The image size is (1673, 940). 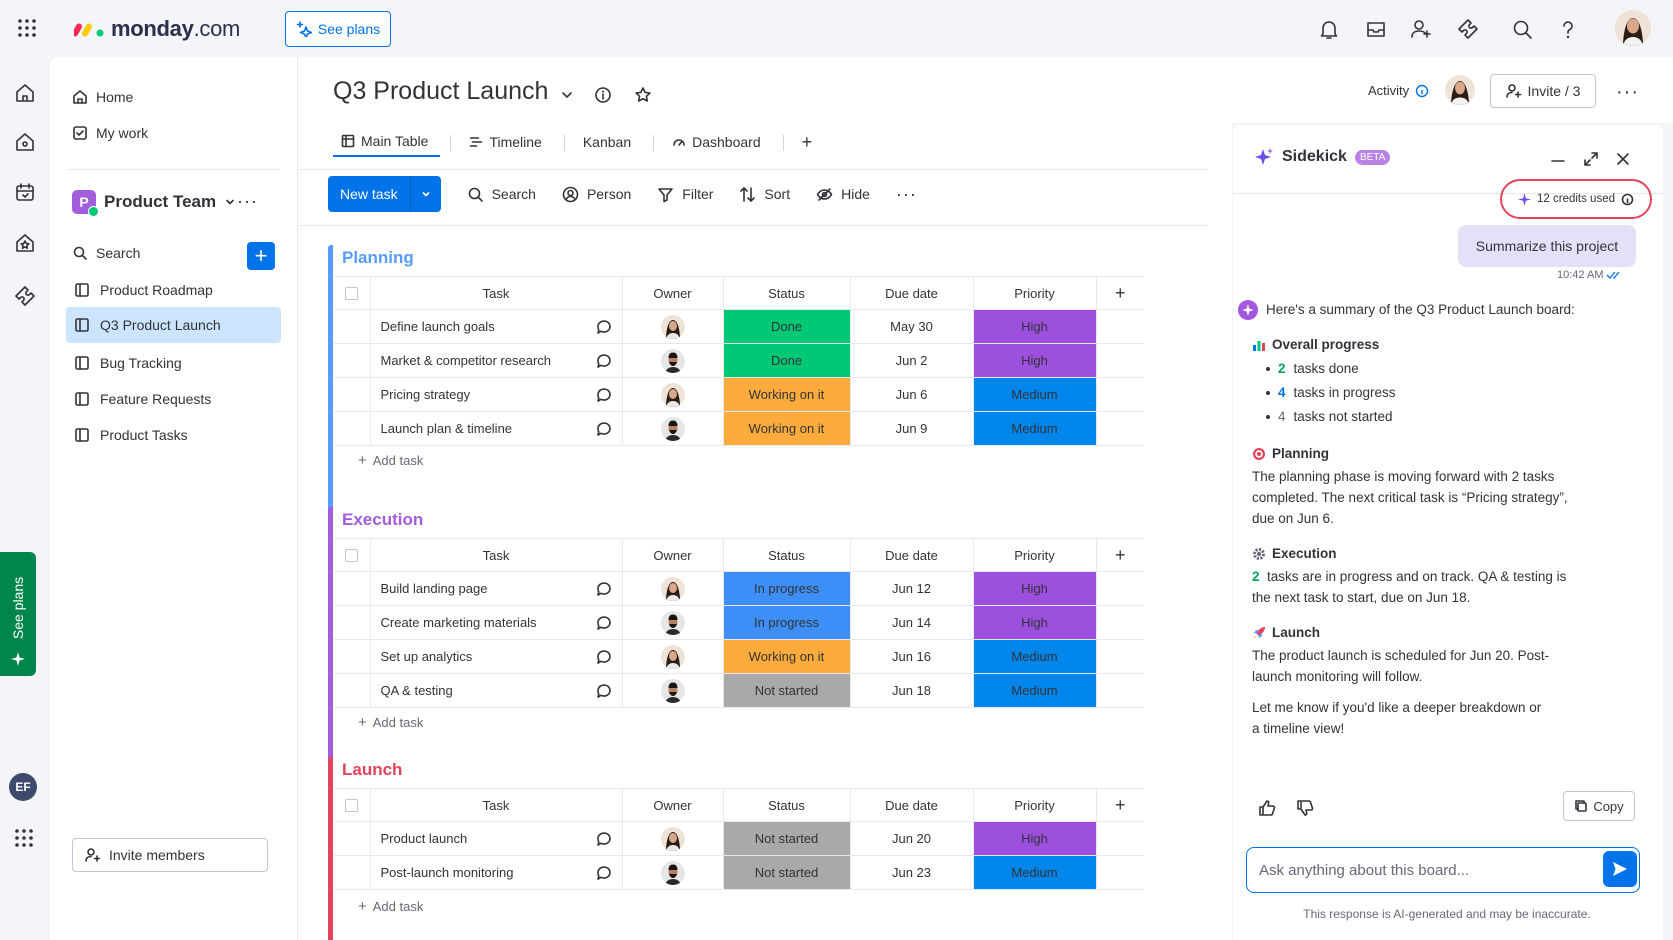 I want to click on due-date-cell: Jun 2, so click(x=912, y=360).